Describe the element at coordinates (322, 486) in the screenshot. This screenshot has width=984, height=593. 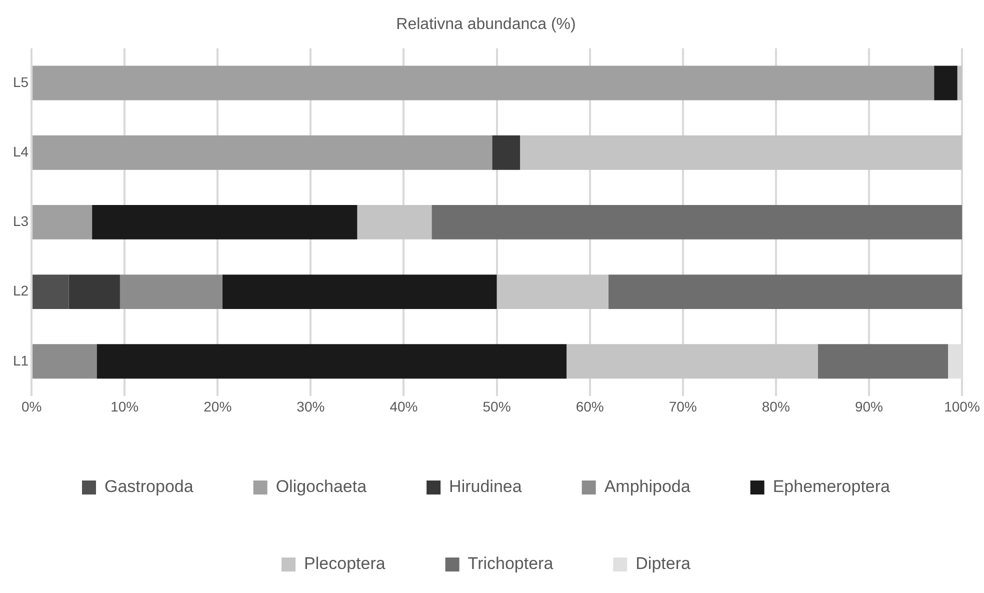
I see `legend-label: Oligochaeta` at that location.